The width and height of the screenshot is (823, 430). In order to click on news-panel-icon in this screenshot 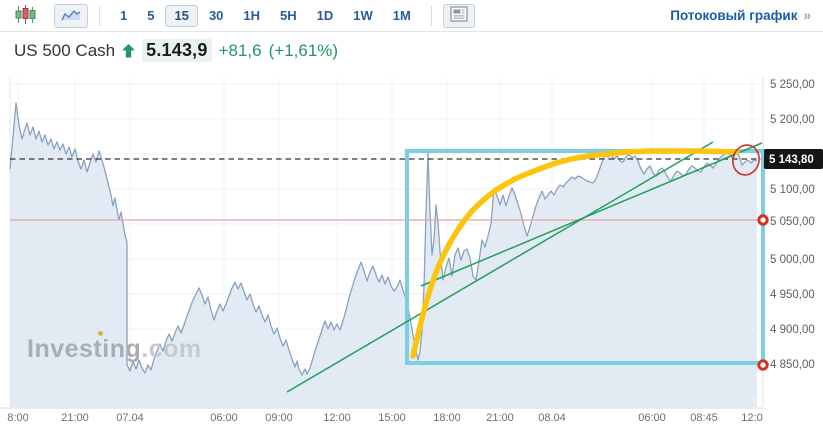, I will do `click(459, 15)`.